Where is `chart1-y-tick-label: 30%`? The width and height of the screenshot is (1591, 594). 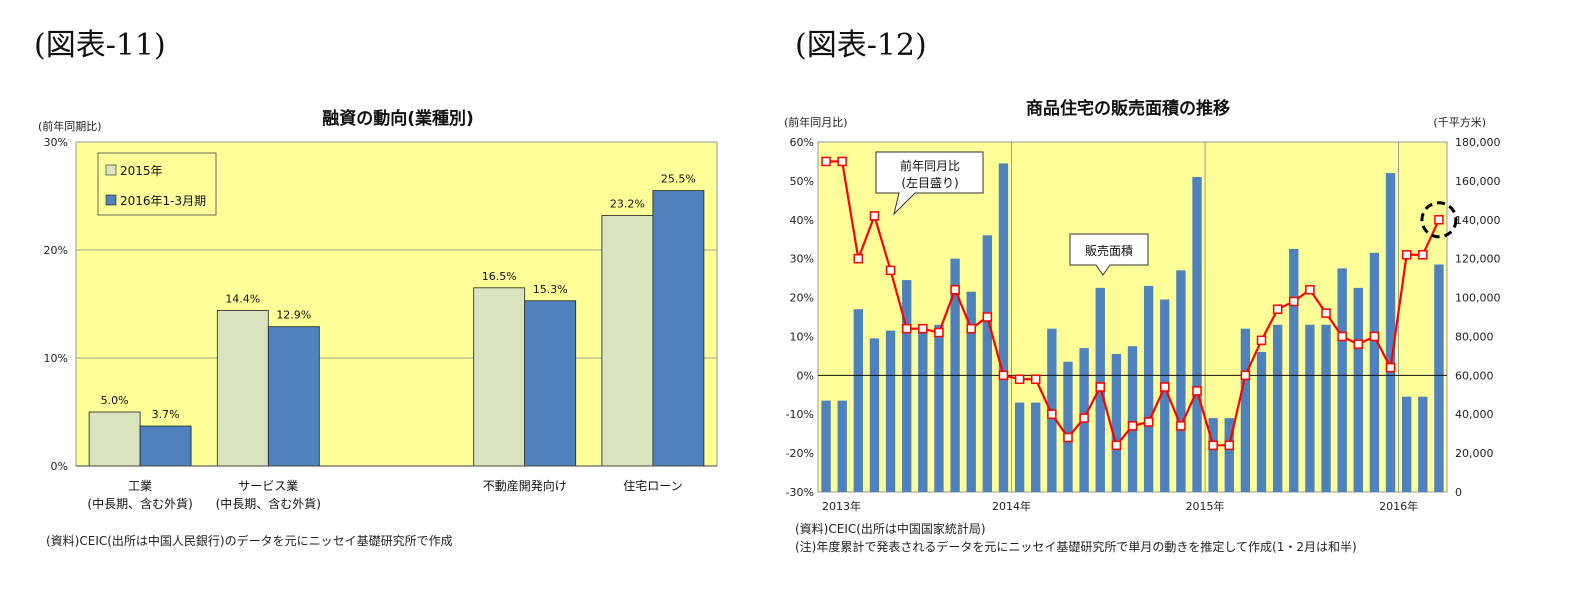 chart1-y-tick-label: 30% is located at coordinates (56, 142).